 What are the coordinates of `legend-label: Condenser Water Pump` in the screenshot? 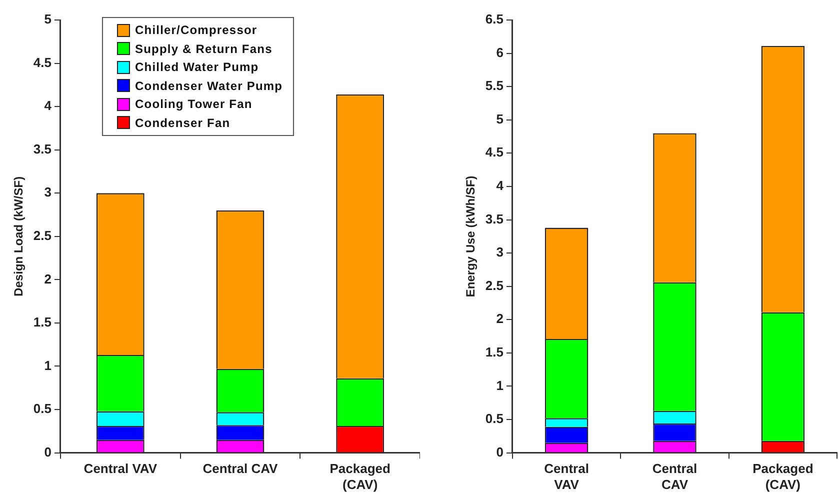 It's located at (209, 85).